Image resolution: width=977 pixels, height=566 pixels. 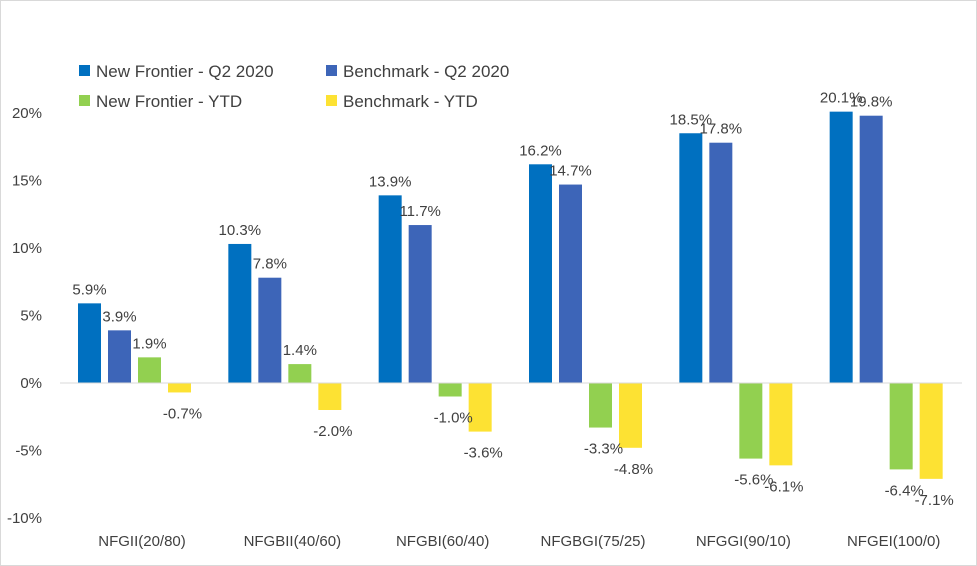 What do you see at coordinates (934, 500) in the screenshot?
I see `data-label: -7.1%` at bounding box center [934, 500].